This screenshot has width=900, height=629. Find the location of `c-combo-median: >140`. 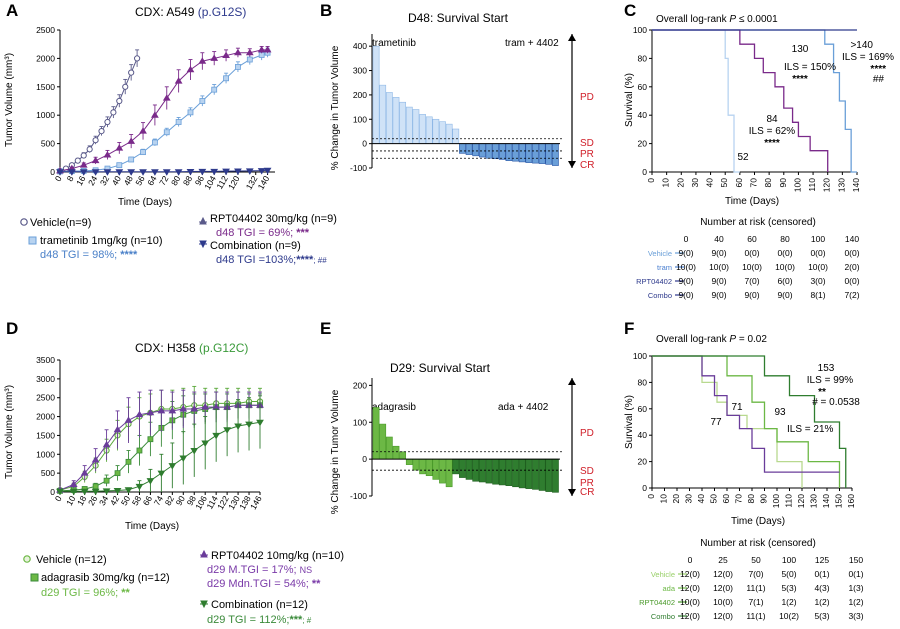

c-combo-median: >140 is located at coordinates (861, 45).